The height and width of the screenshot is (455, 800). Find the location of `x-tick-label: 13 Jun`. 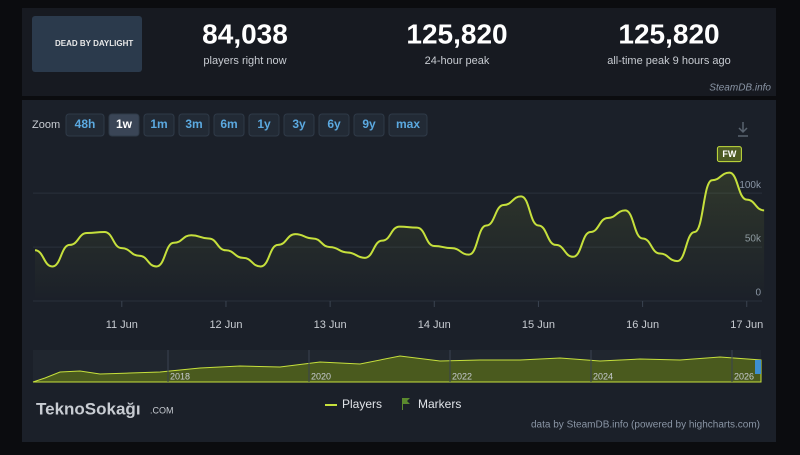

x-tick-label: 13 Jun is located at coordinates (330, 325).